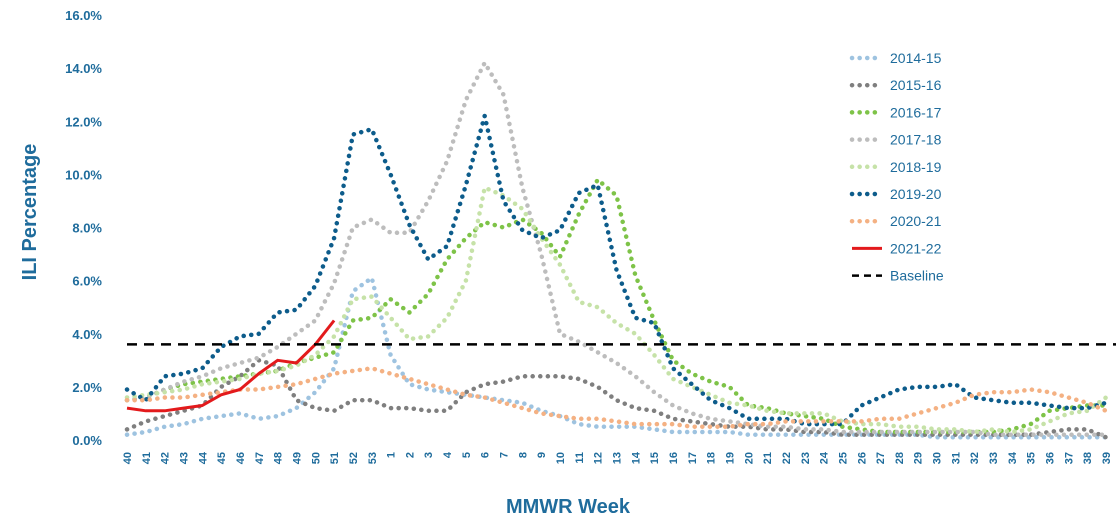 The image size is (1118, 520). I want to click on x-tick-label: 40, so click(128, 458).